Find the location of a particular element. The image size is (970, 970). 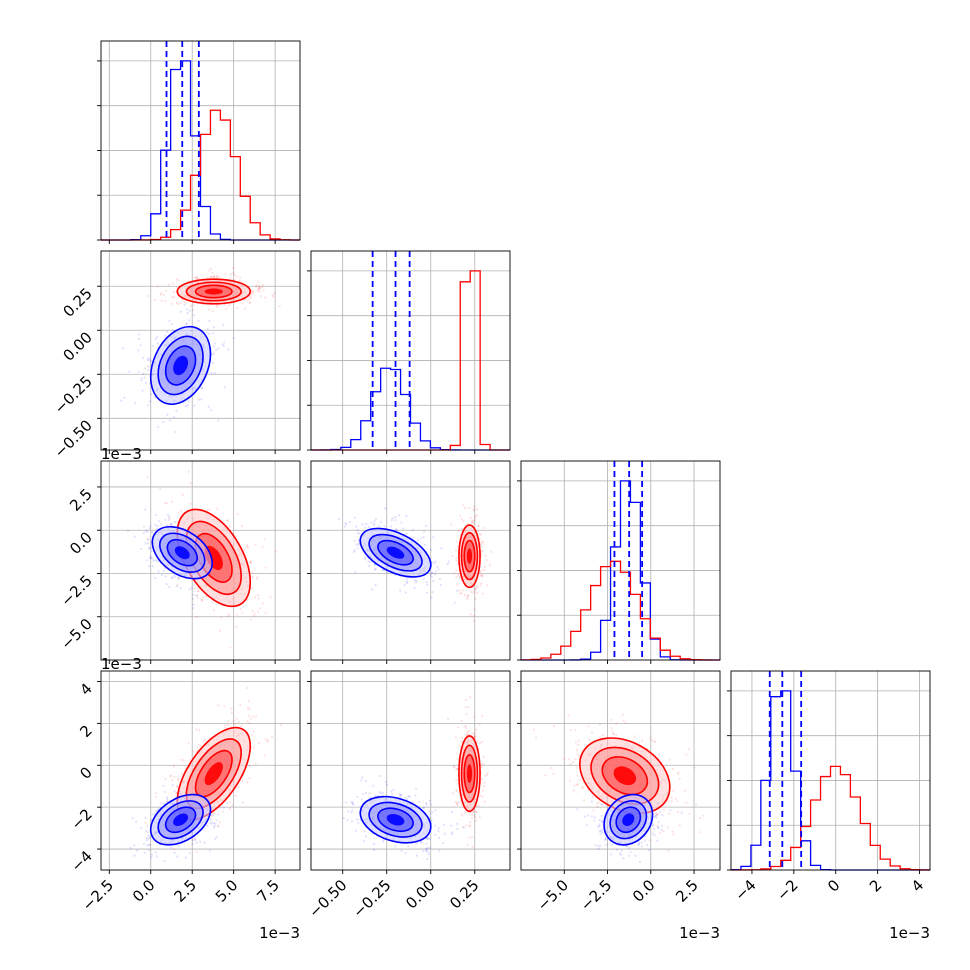

blue-contour is located at coordinates (182, 552).